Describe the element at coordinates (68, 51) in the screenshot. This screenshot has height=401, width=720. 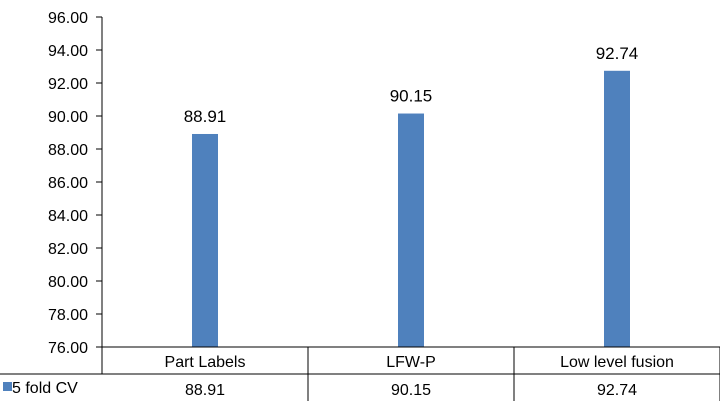
I see `y-tick-label: 94.00` at that location.